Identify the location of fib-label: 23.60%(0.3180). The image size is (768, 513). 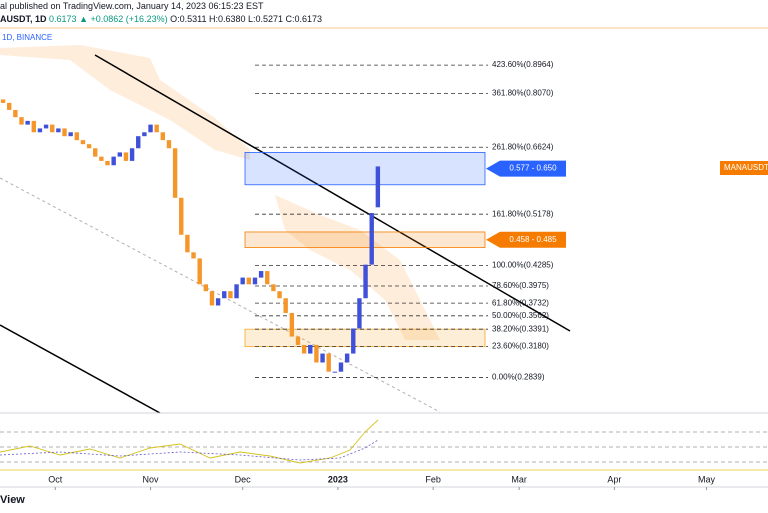
(520, 346).